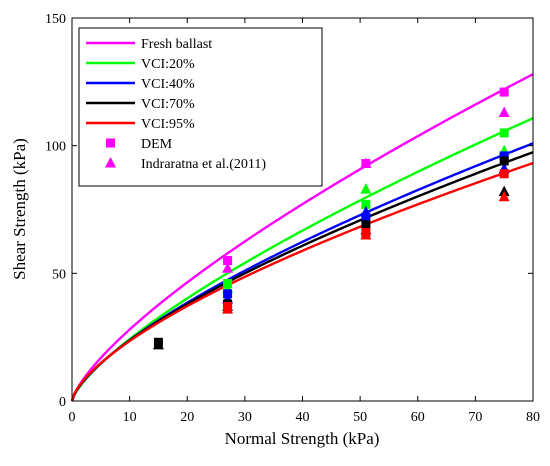 This screenshot has width=550, height=466. I want to click on legend-label-4: VCI:95%, so click(168, 124).